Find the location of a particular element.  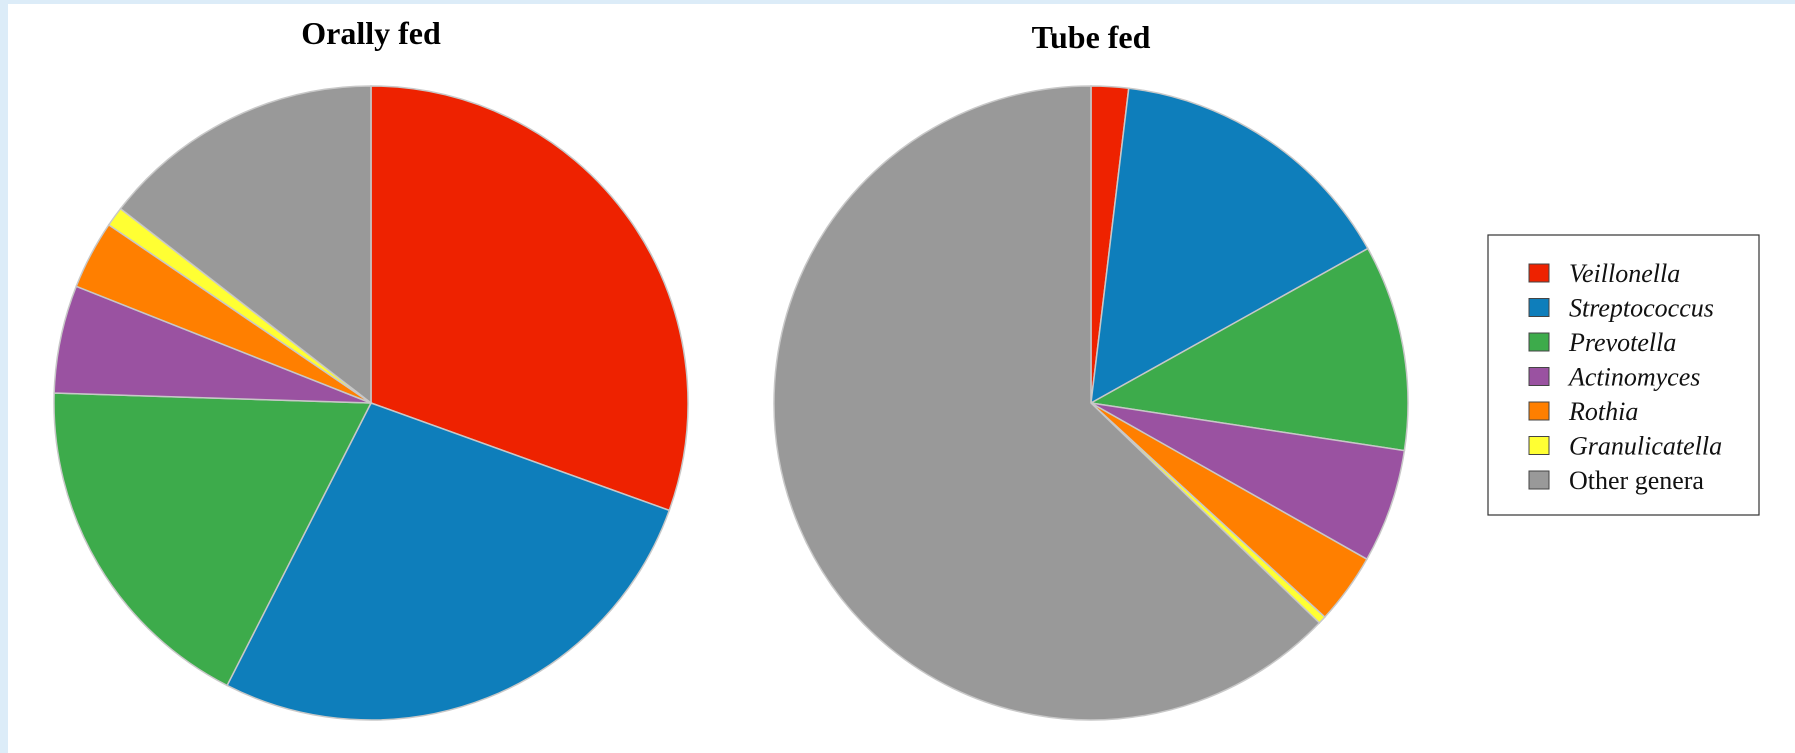

legend-swatch-veillonella is located at coordinates (1539, 273).